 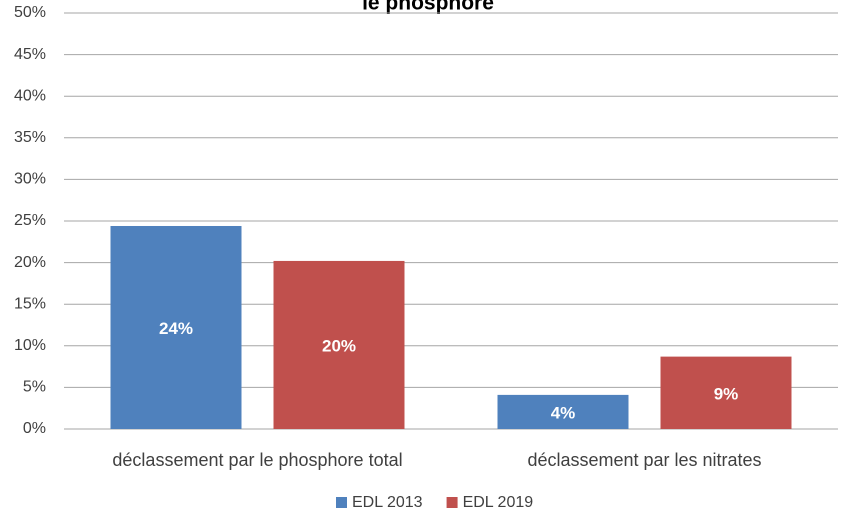 I want to click on chart-title: le phosphore, so click(x=428, y=7).